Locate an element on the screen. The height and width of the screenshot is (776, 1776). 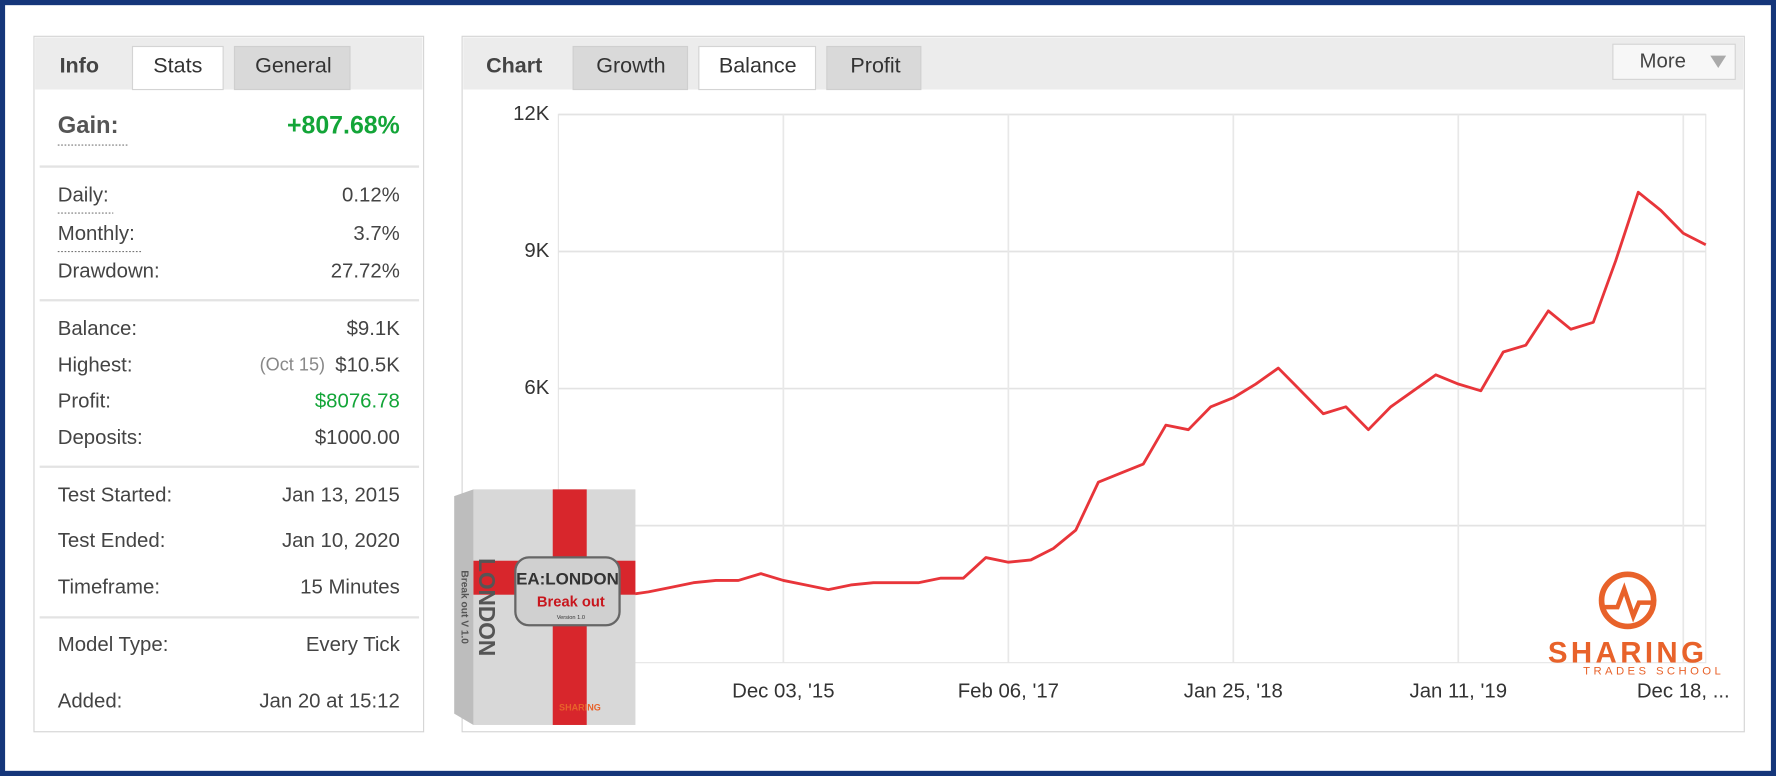
stat-label: Timeframe: is located at coordinates (109, 587).